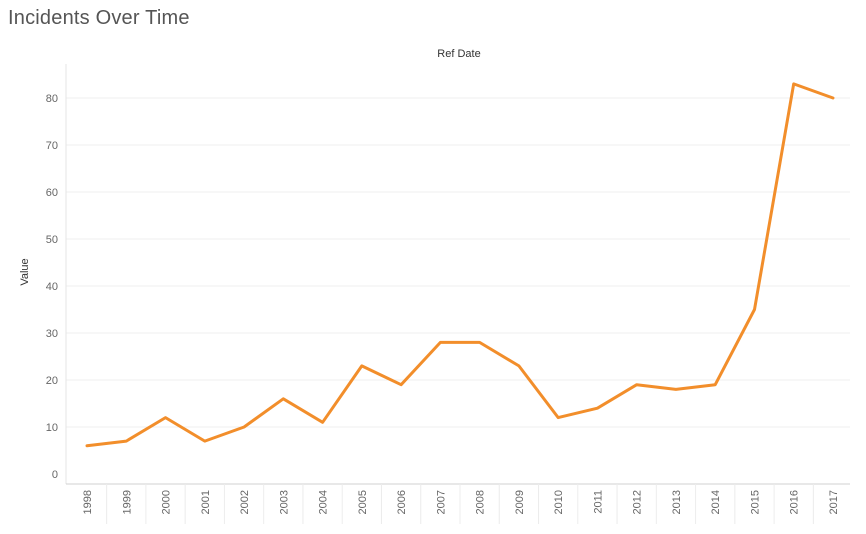 This screenshot has width=866, height=534. What do you see at coordinates (167, 502) in the screenshot?
I see `x-tick-label: 2000` at bounding box center [167, 502].